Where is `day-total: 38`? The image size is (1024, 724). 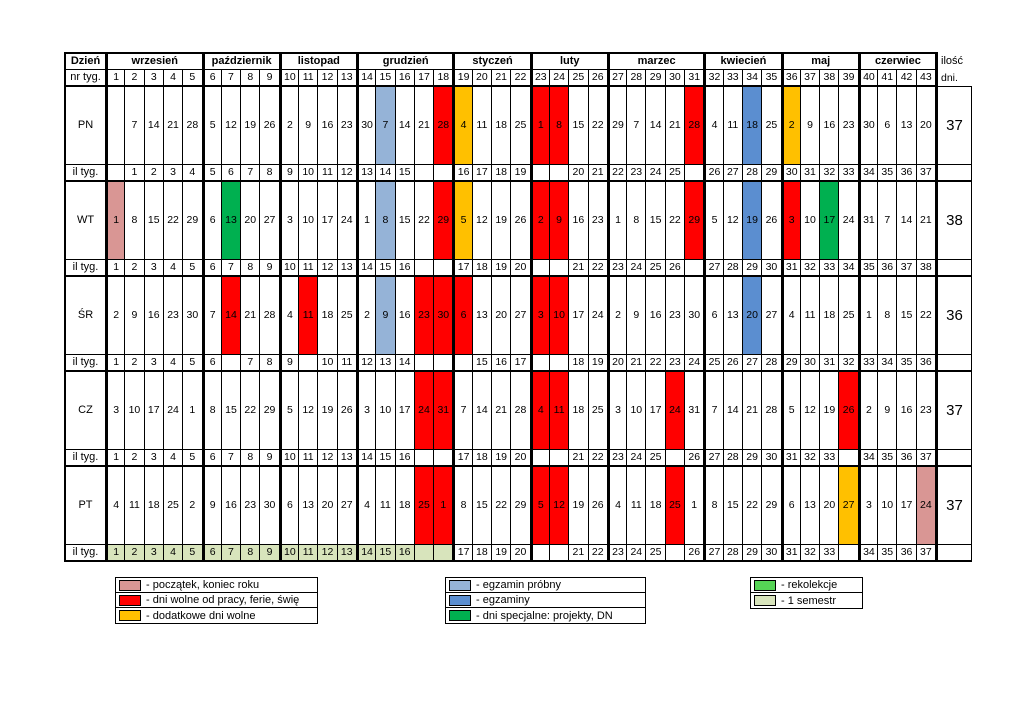 day-total: 38 is located at coordinates (954, 221).